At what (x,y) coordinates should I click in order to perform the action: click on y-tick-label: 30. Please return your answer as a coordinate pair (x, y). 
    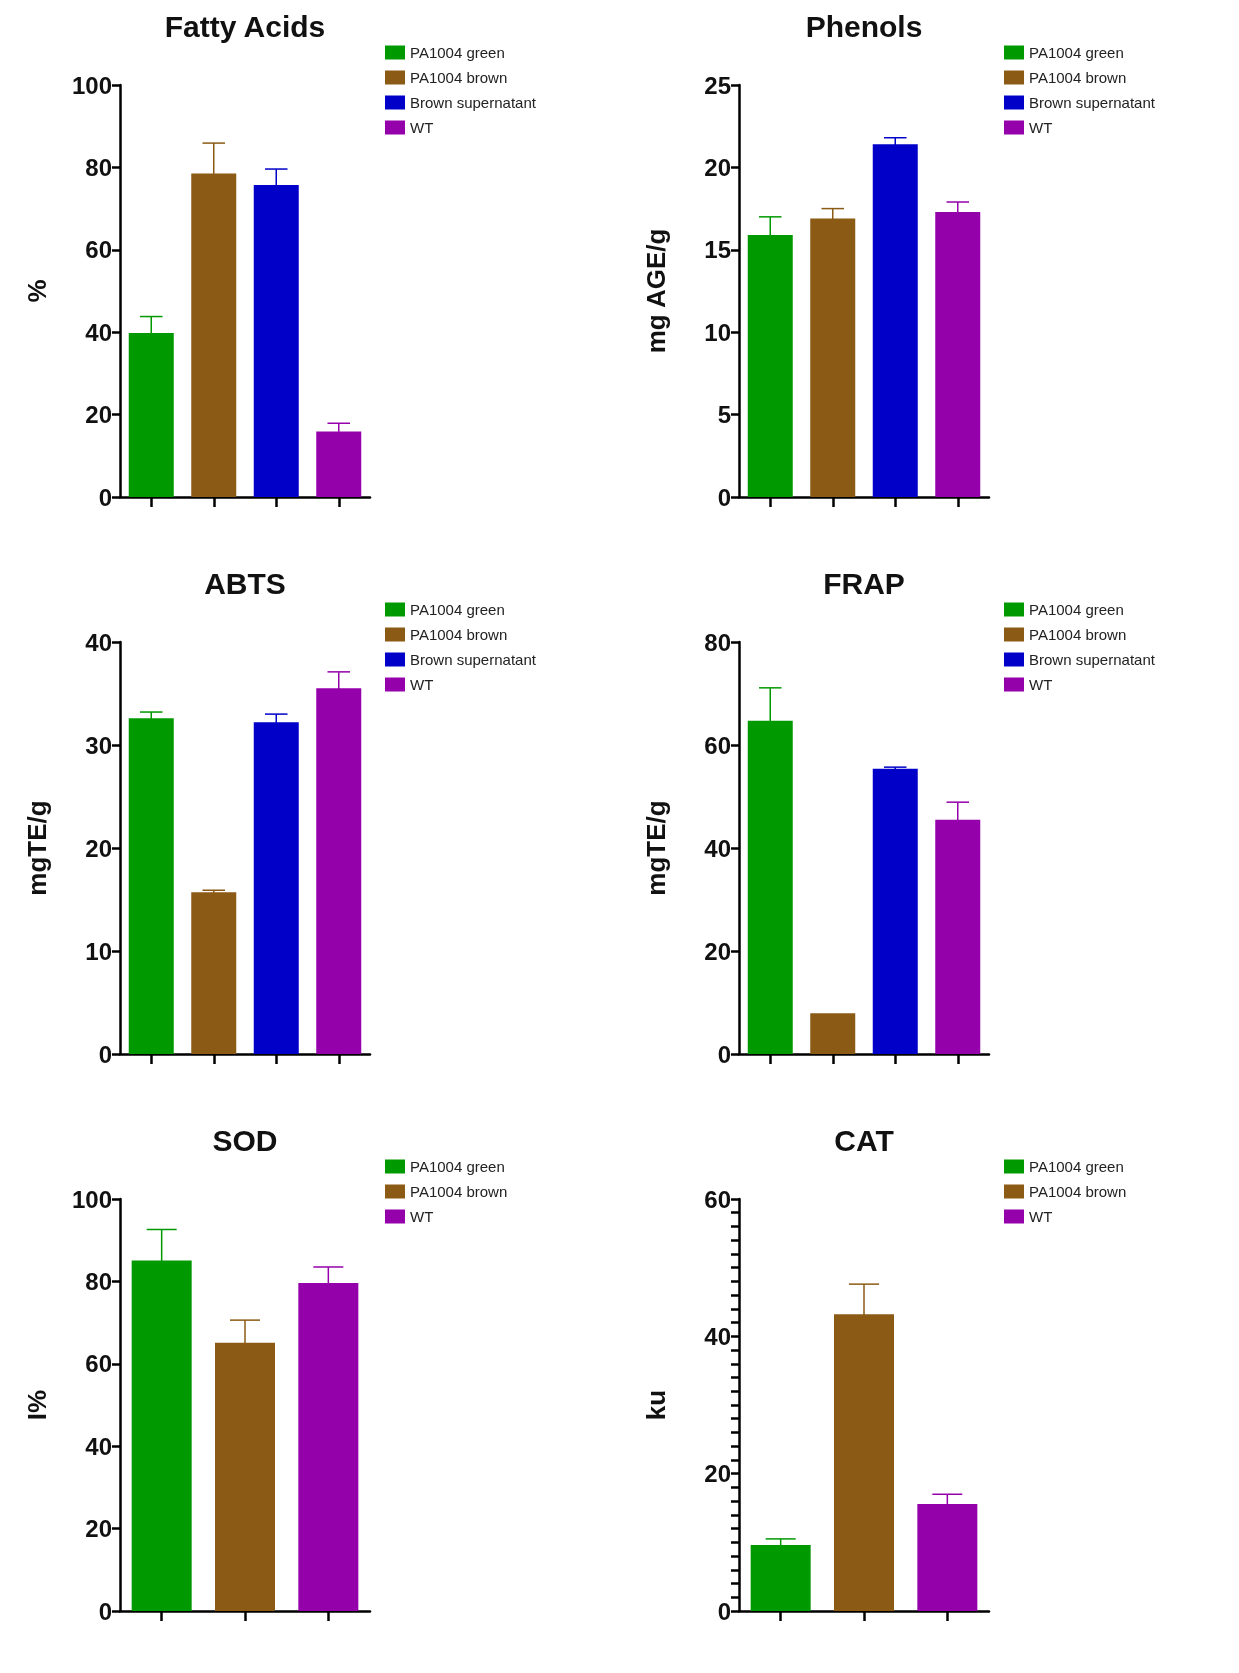
    Looking at the image, I should click on (98, 745).